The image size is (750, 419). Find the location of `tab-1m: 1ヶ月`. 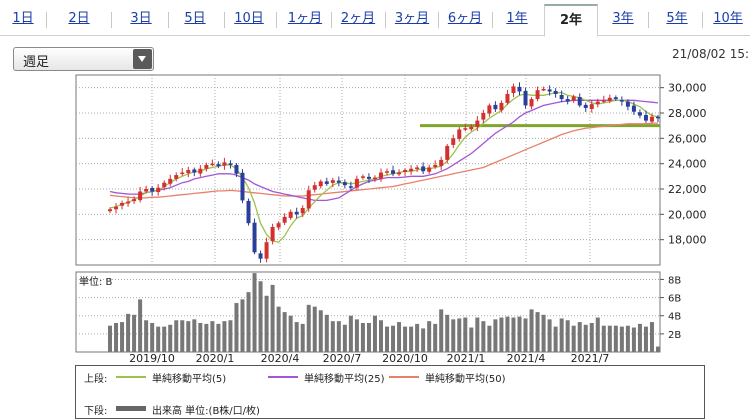

tab-1m: 1ヶ月 is located at coordinates (305, 18).